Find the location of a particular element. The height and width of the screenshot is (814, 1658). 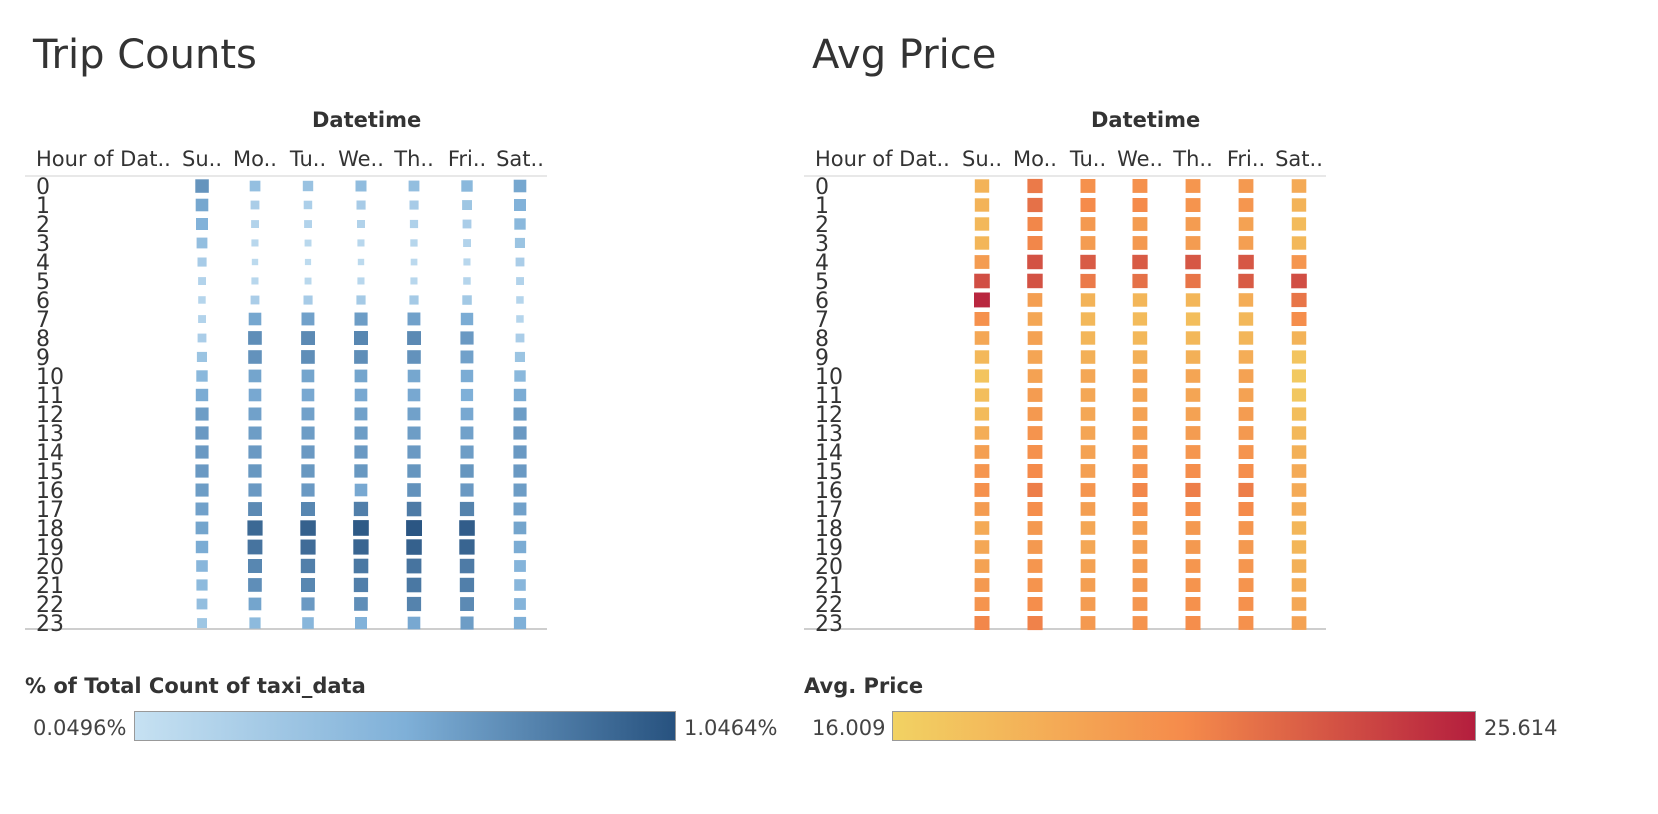

trip-counts-row-label: 3 is located at coordinates (43, 244).